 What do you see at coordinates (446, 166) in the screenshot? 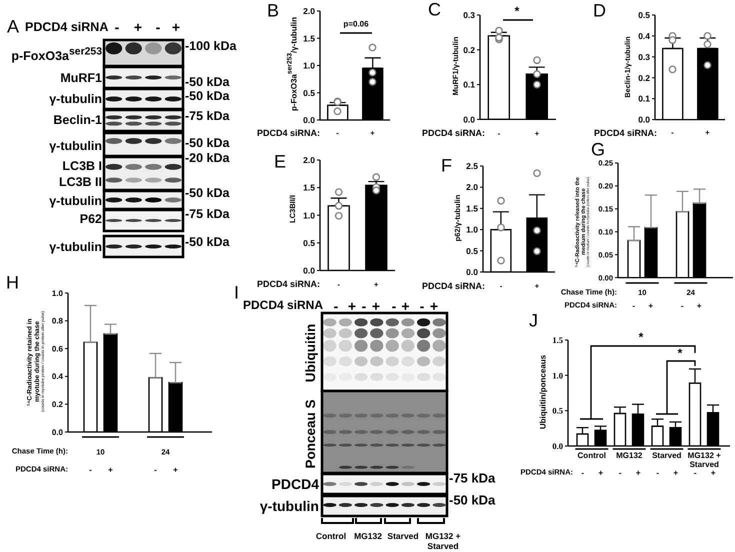
I see `chart-title: F` at bounding box center [446, 166].